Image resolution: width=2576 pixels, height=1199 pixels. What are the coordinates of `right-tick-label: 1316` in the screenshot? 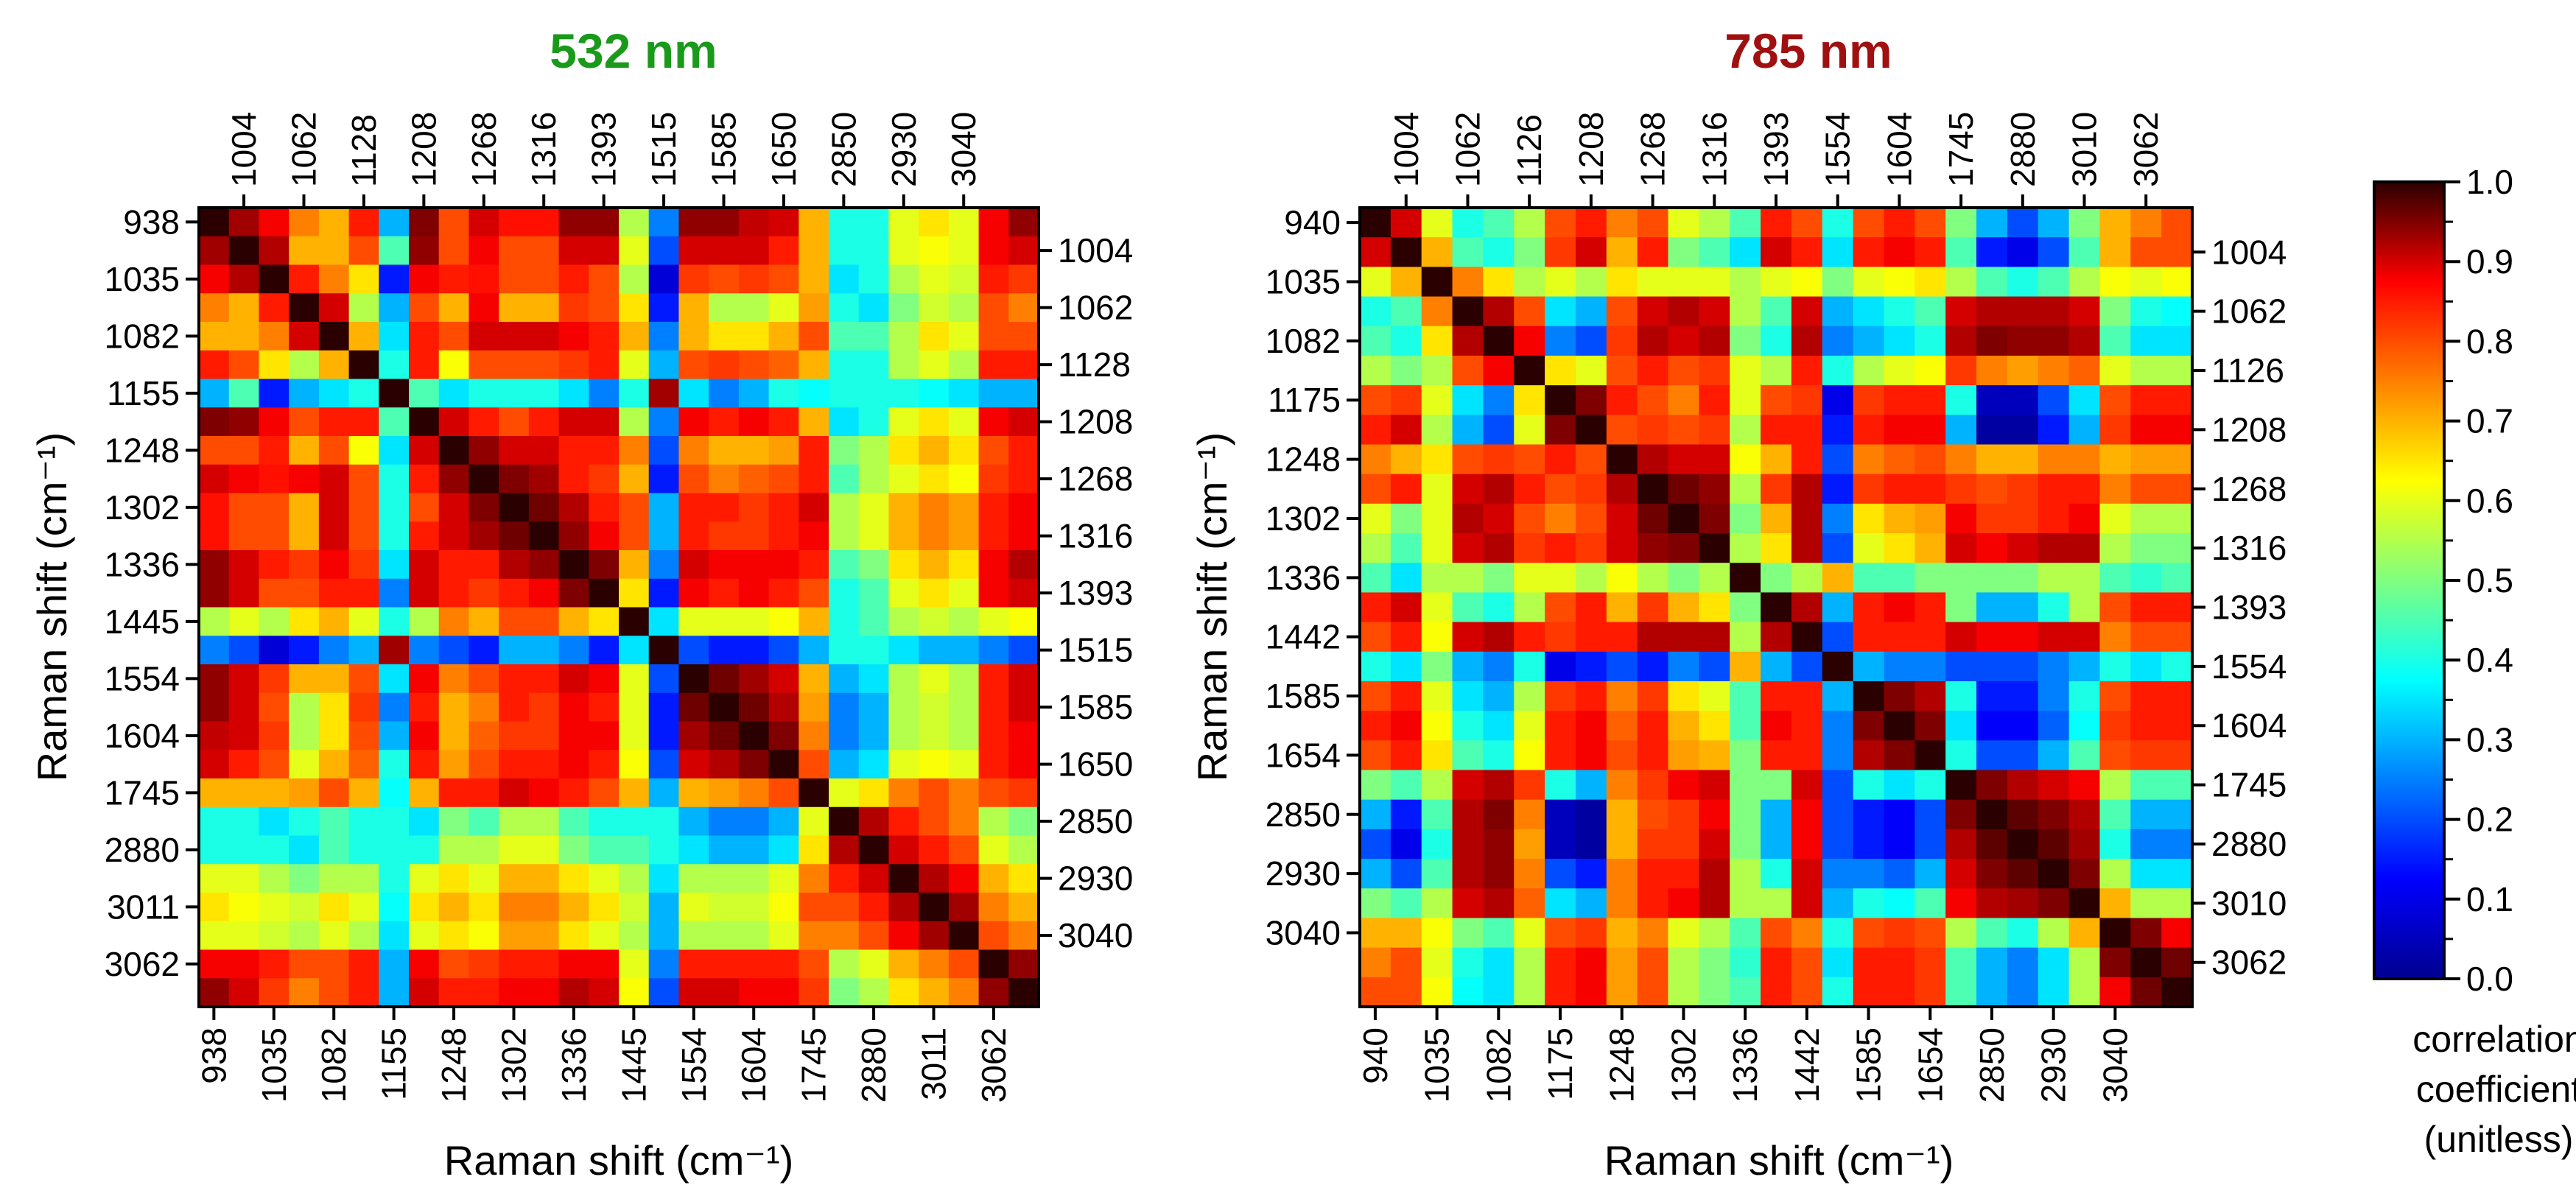 It's located at (2249, 548).